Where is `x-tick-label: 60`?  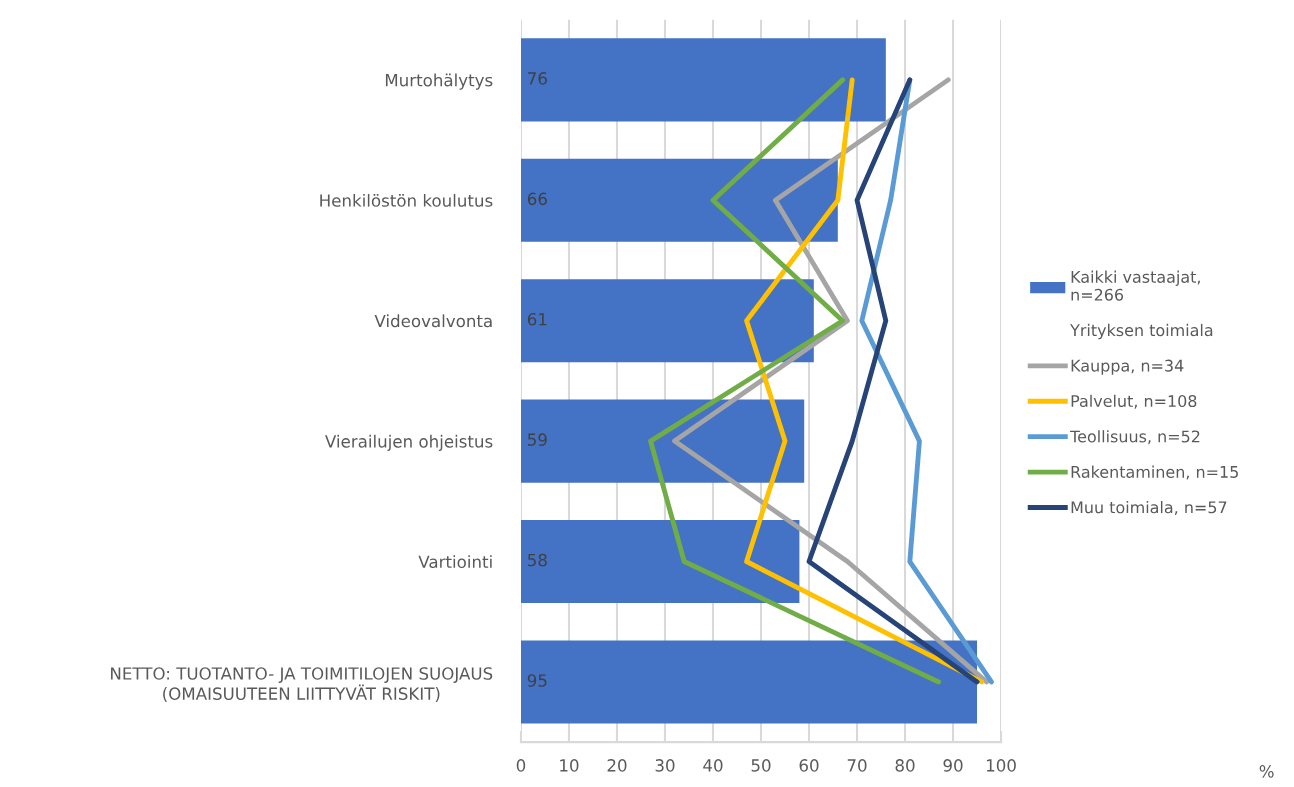
x-tick-label: 60 is located at coordinates (809, 765).